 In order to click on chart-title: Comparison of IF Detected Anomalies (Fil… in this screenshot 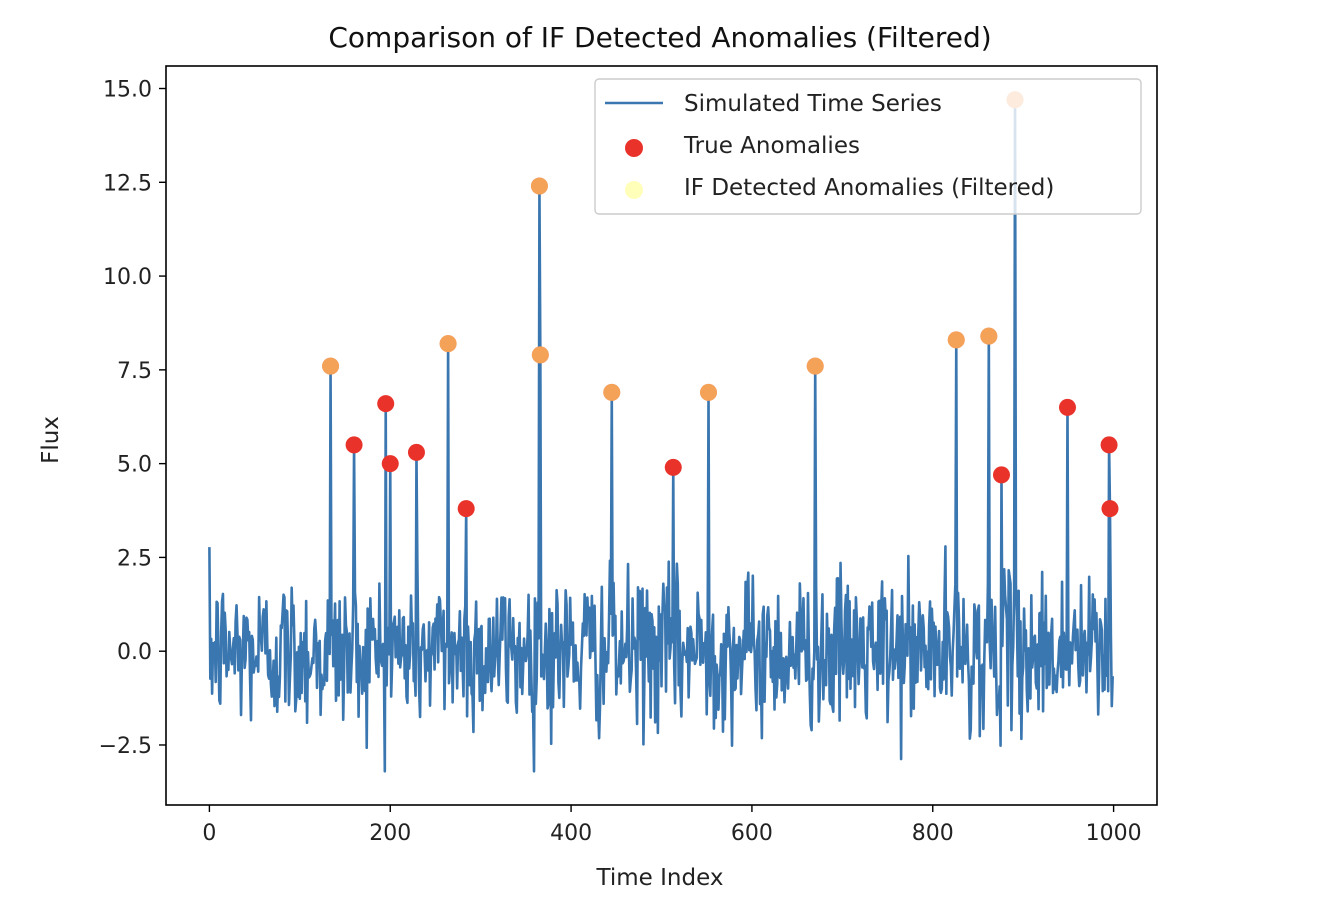, I will do `click(659, 37)`.